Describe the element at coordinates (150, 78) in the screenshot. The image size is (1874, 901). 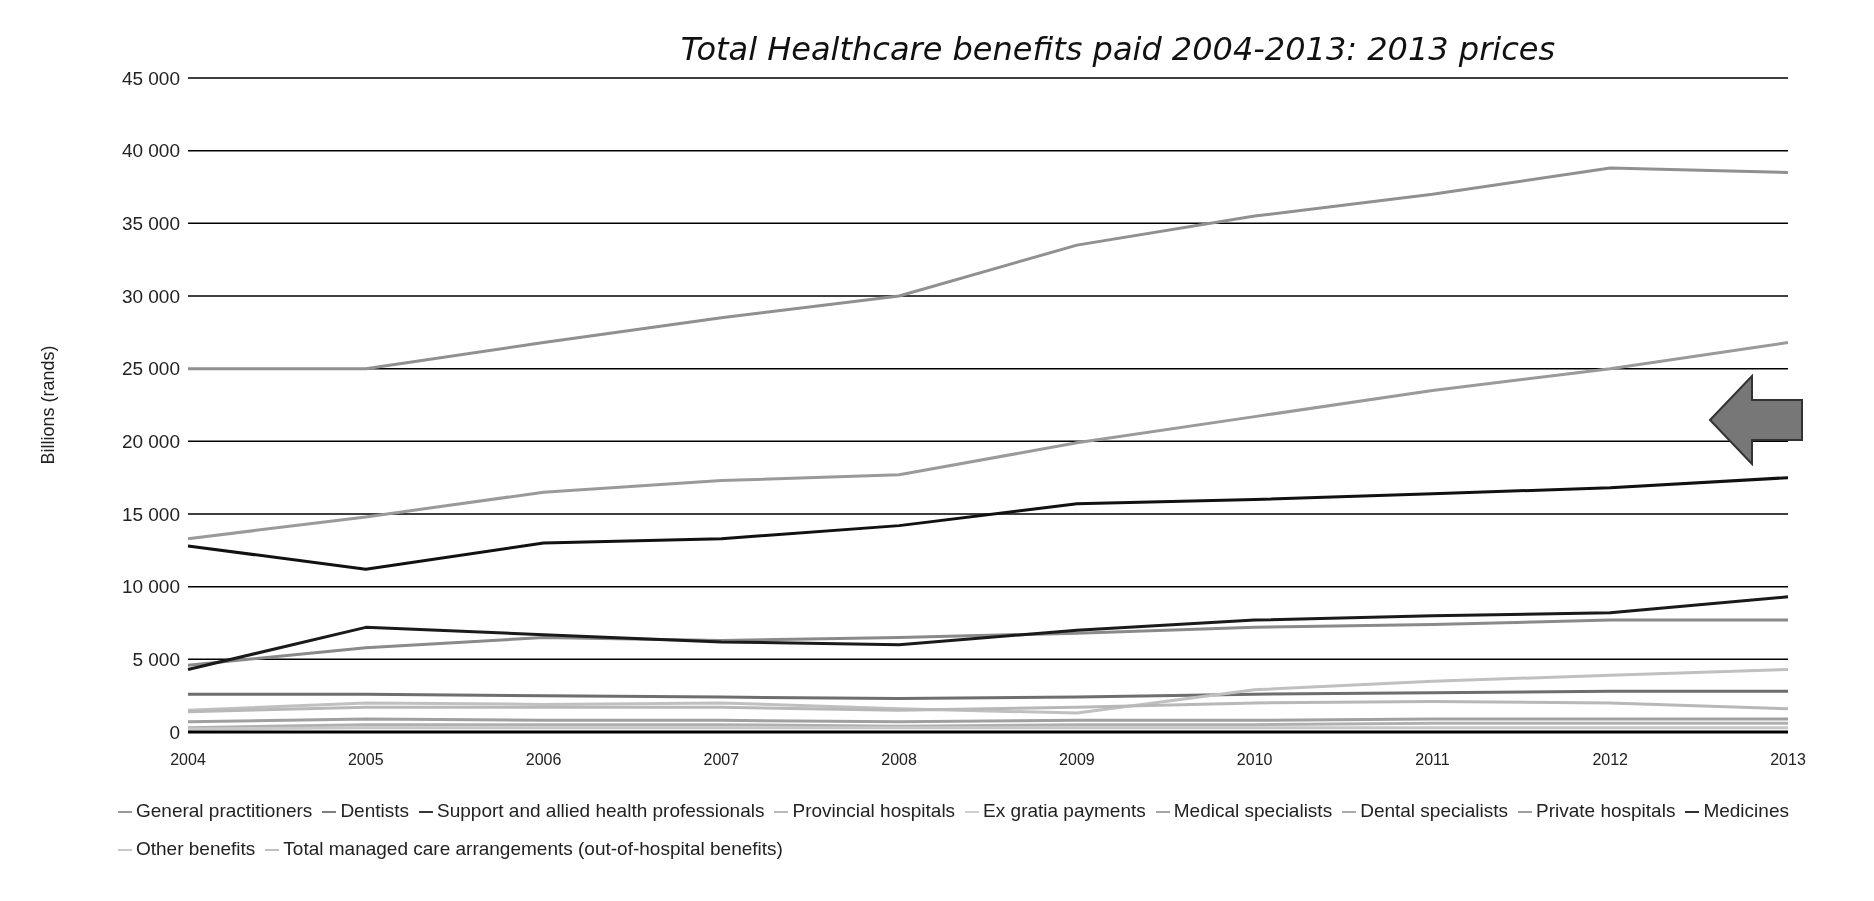
I see `y-tick-label: 45 000` at that location.